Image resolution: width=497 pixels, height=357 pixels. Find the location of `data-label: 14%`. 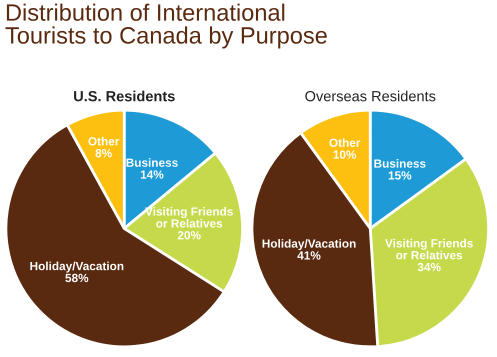

data-label: 14% is located at coordinates (152, 174).